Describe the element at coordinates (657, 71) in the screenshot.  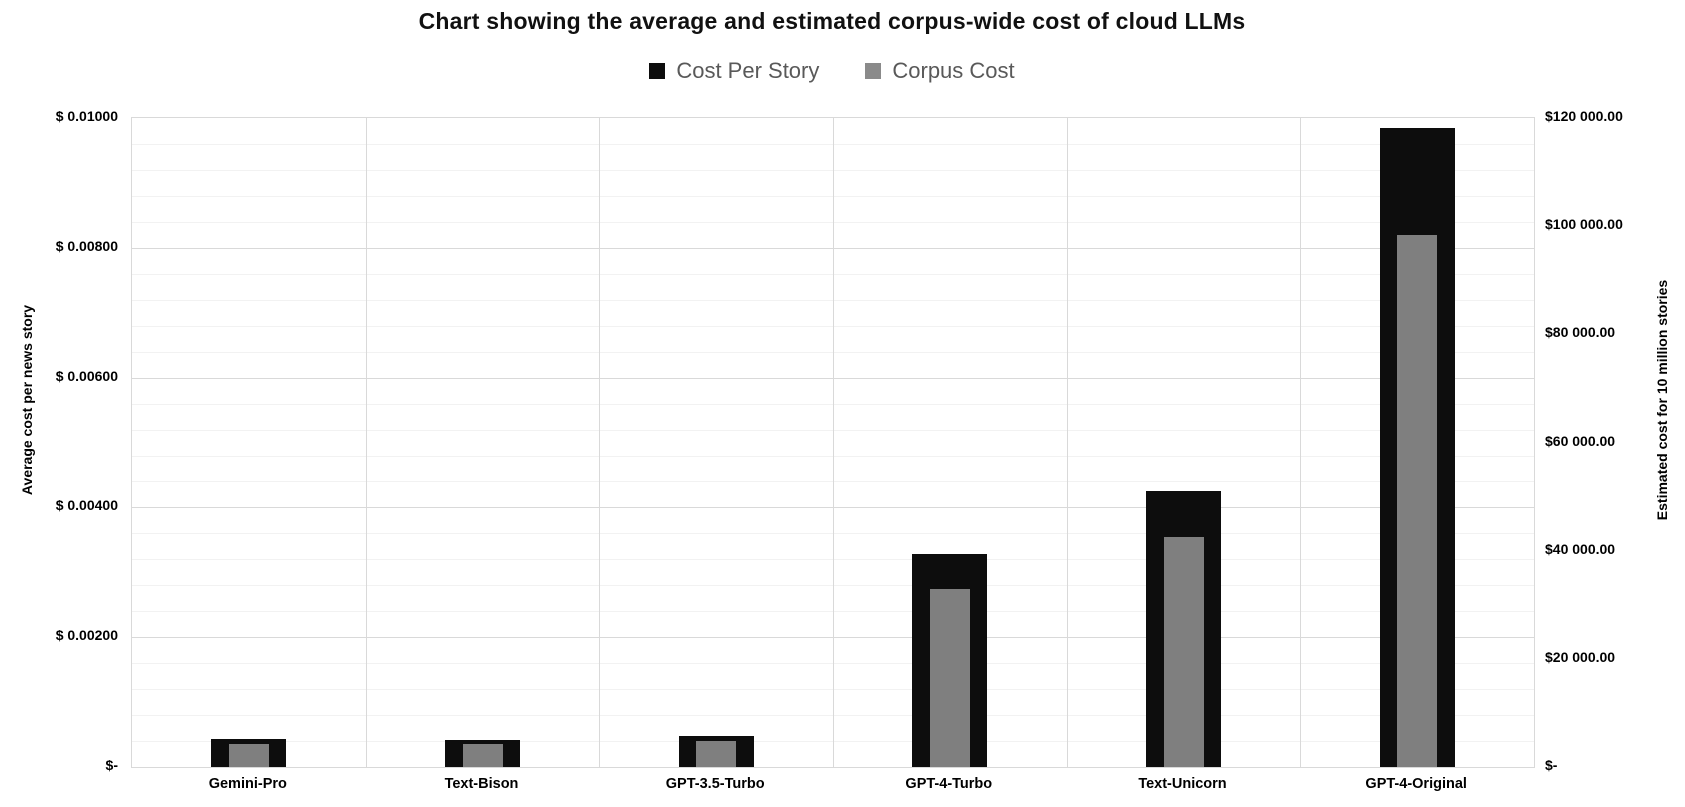
I see `cost-per-story-swatch-icon` at that location.